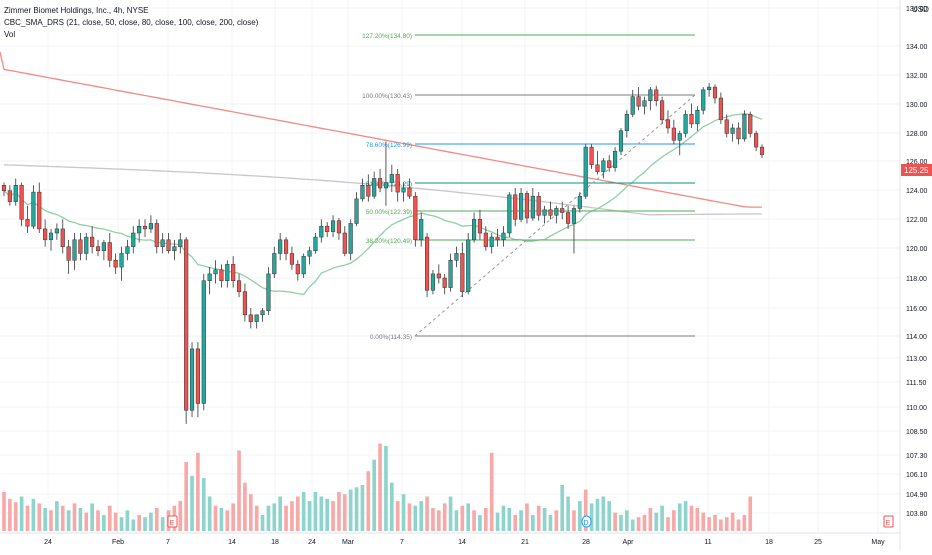  I want to click on x-tick-label: 25, so click(818, 542).